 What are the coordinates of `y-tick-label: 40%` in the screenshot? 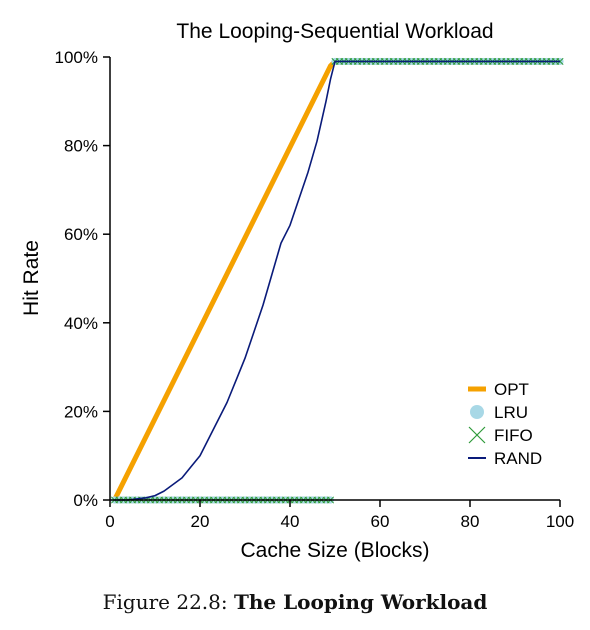 It's located at (81, 323).